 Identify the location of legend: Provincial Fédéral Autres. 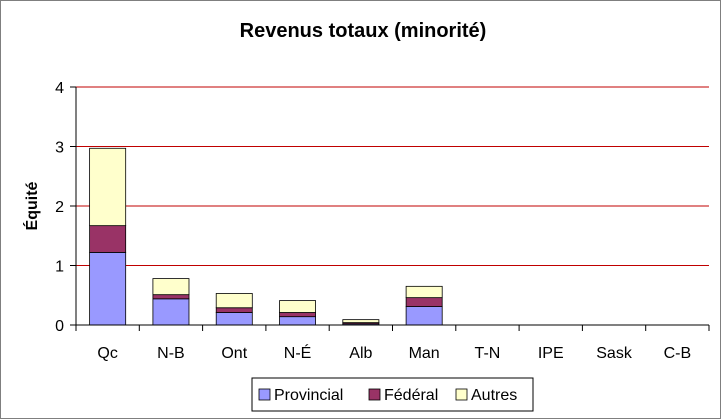
(392, 394).